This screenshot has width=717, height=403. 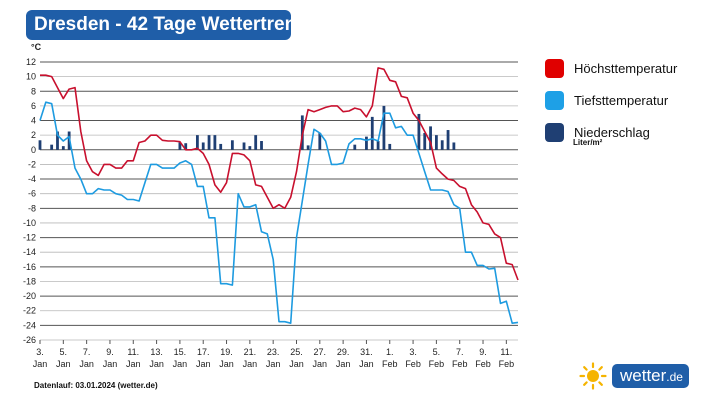 What do you see at coordinates (29, 252) in the screenshot?
I see `y-tick-label: -14` at bounding box center [29, 252].